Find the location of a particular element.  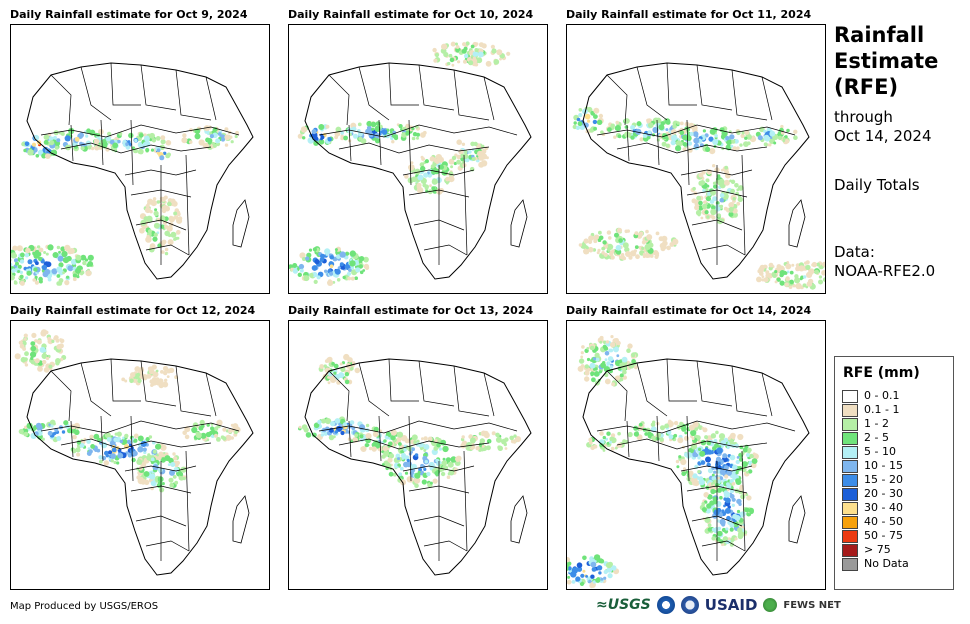

legend-label: 30 - 40 is located at coordinates (883, 507).